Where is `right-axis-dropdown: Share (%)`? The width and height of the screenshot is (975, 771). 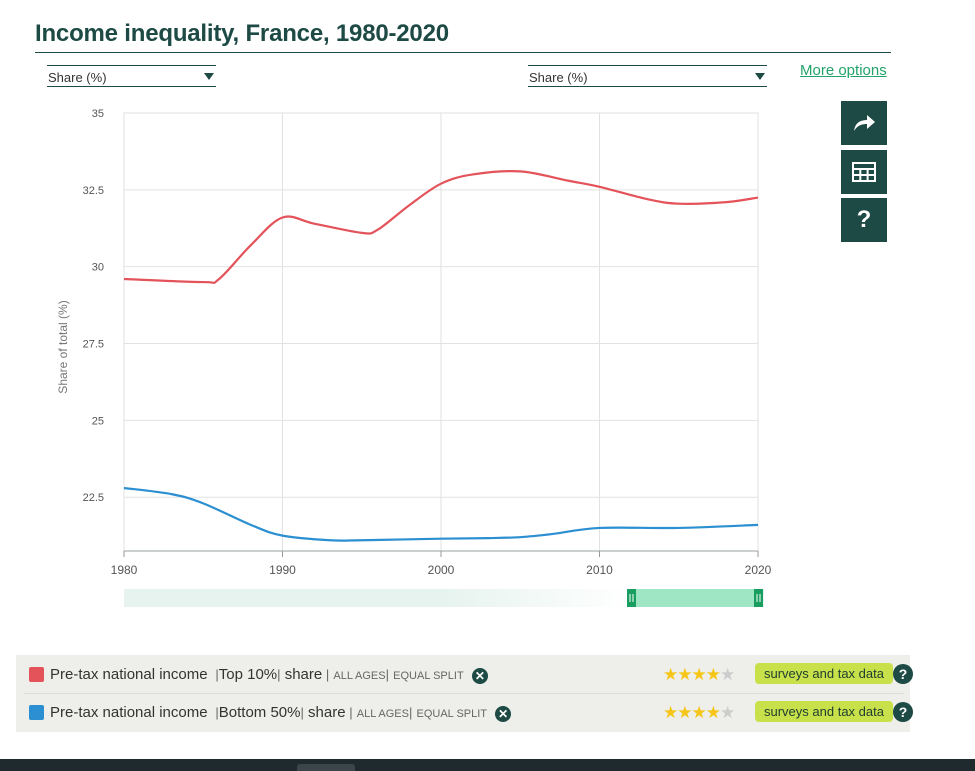 right-axis-dropdown: Share (%) is located at coordinates (647, 76).